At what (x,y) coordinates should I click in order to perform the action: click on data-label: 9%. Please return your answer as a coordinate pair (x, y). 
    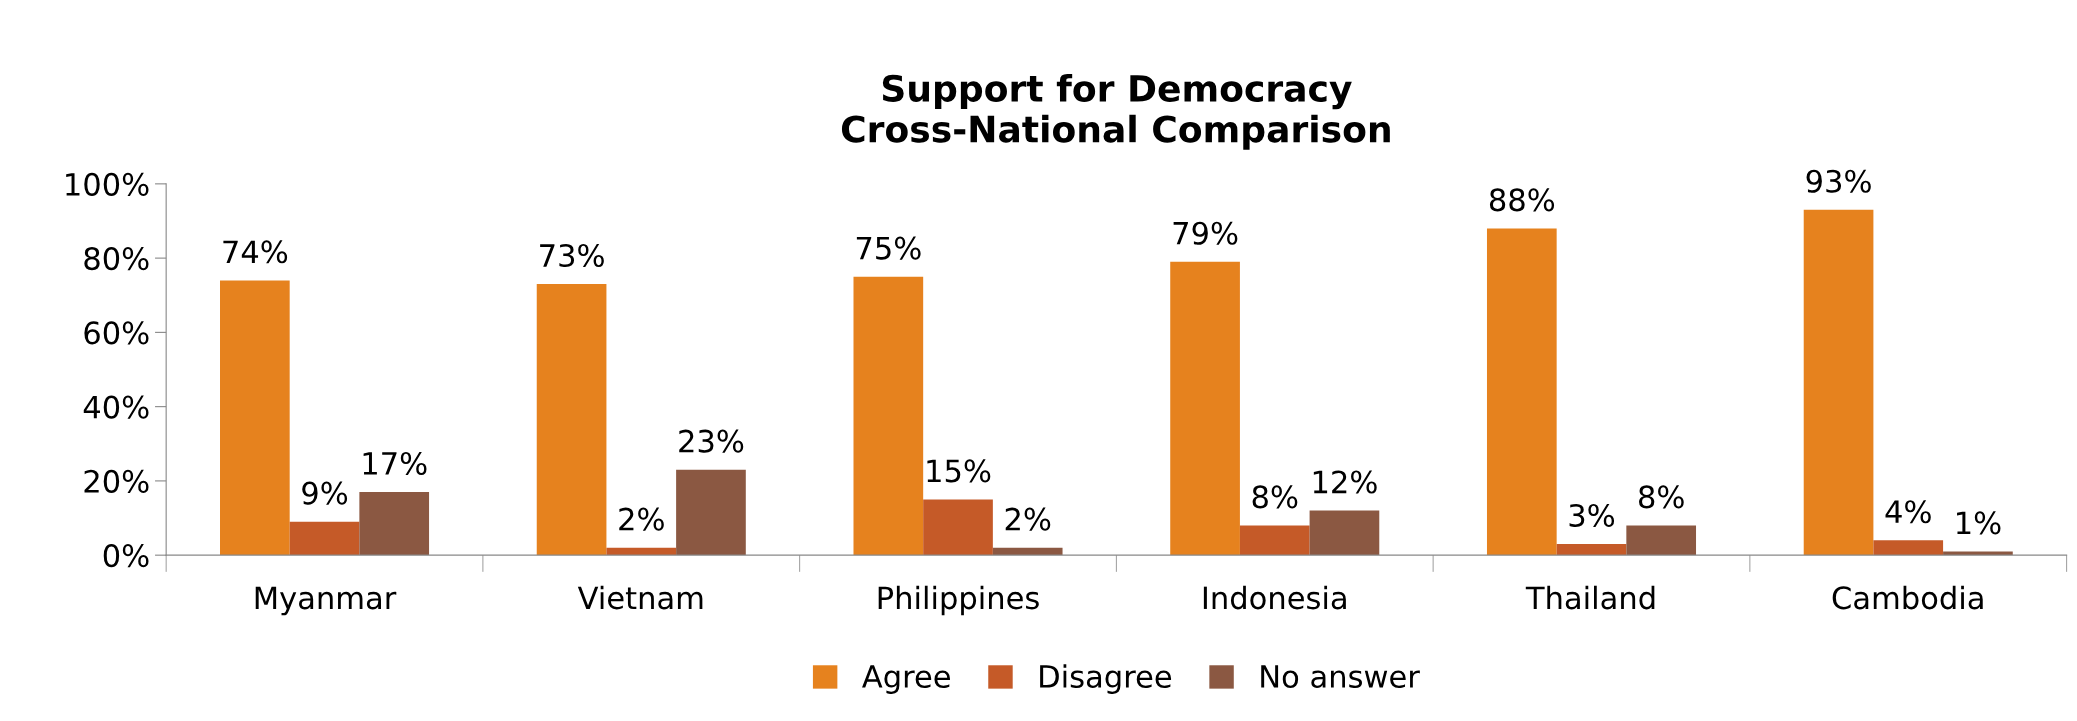
    Looking at the image, I should click on (325, 493).